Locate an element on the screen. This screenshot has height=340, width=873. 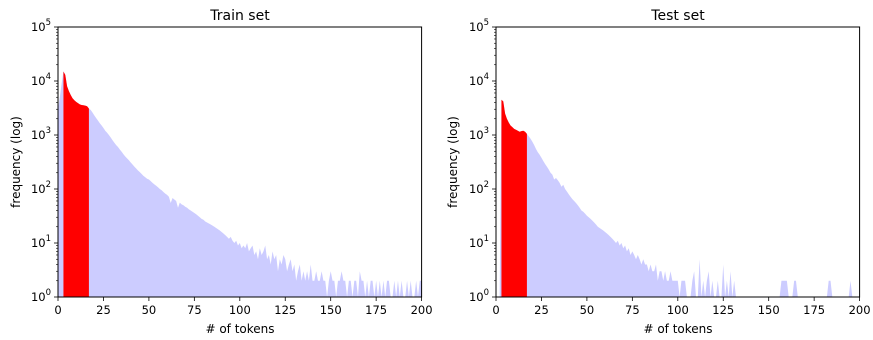
panel-title: Train set is located at coordinates (239, 16).